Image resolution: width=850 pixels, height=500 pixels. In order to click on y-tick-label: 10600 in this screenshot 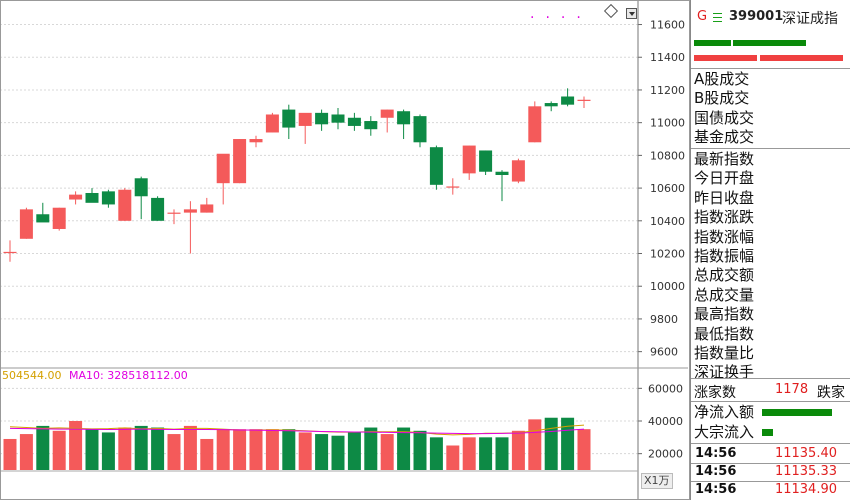, I will do `click(667, 188)`.